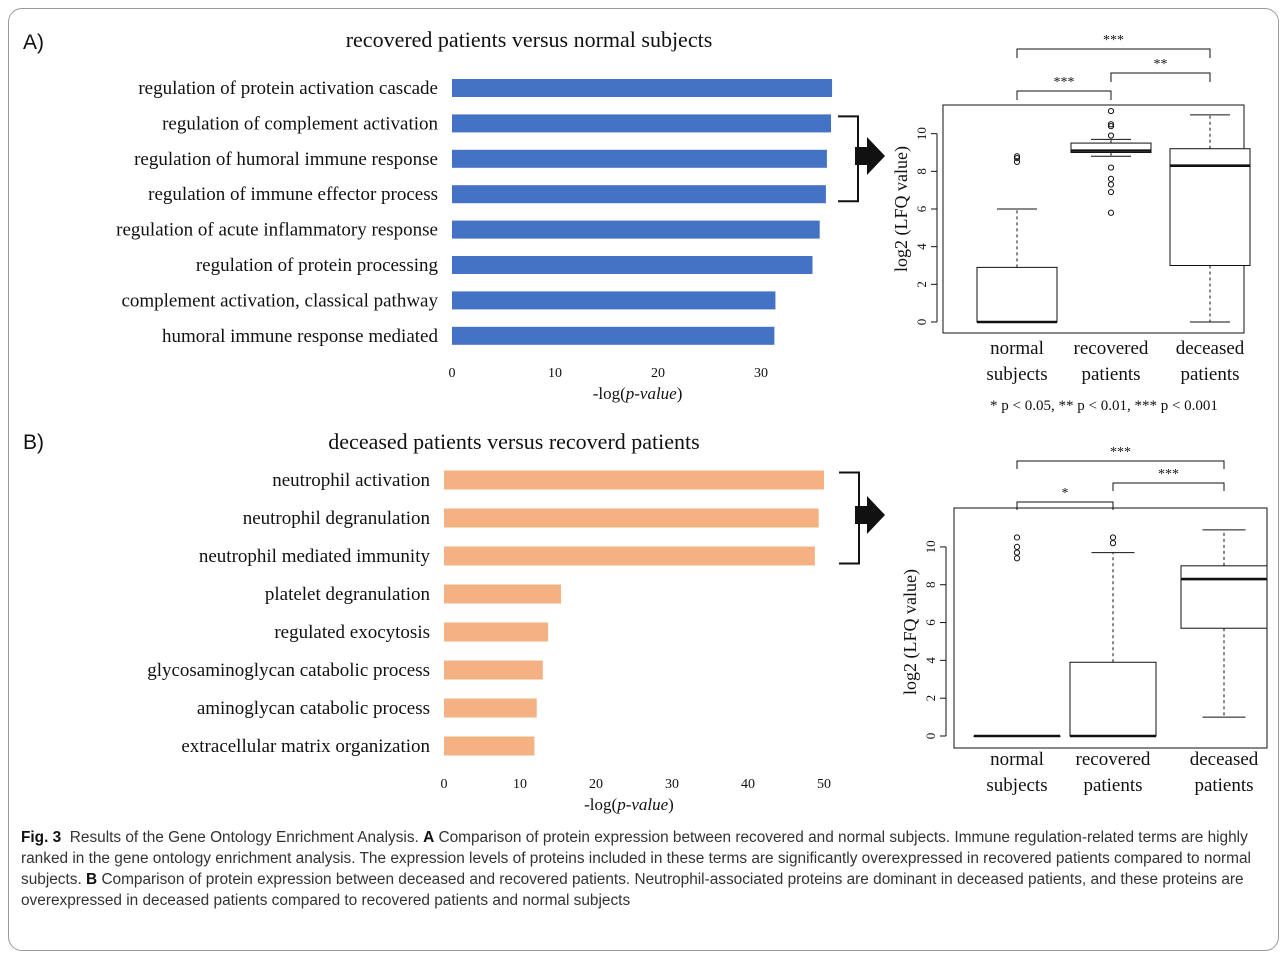  I want to click on x-tick-label: 40, so click(748, 784).